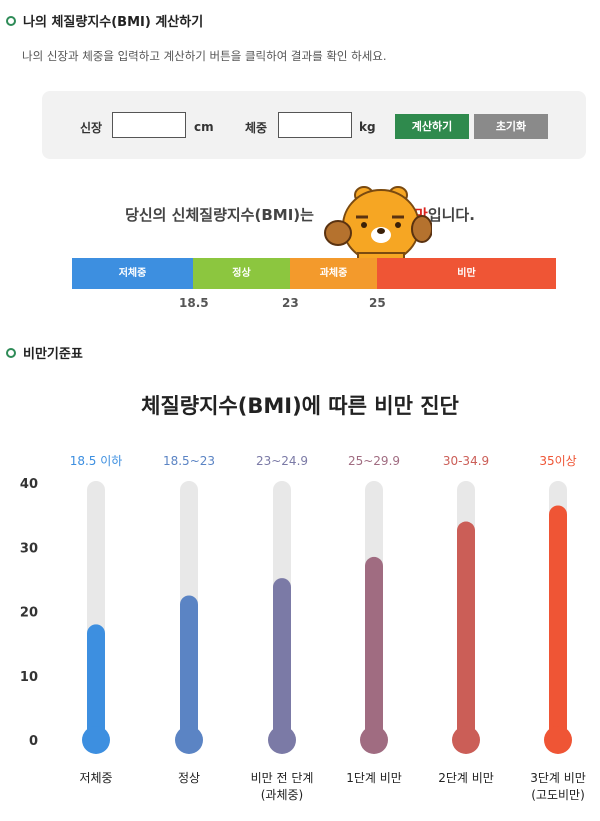 The image size is (600, 821). What do you see at coordinates (333, 273) in the screenshot?
I see `scale-segment-overweight: 과체중` at bounding box center [333, 273].